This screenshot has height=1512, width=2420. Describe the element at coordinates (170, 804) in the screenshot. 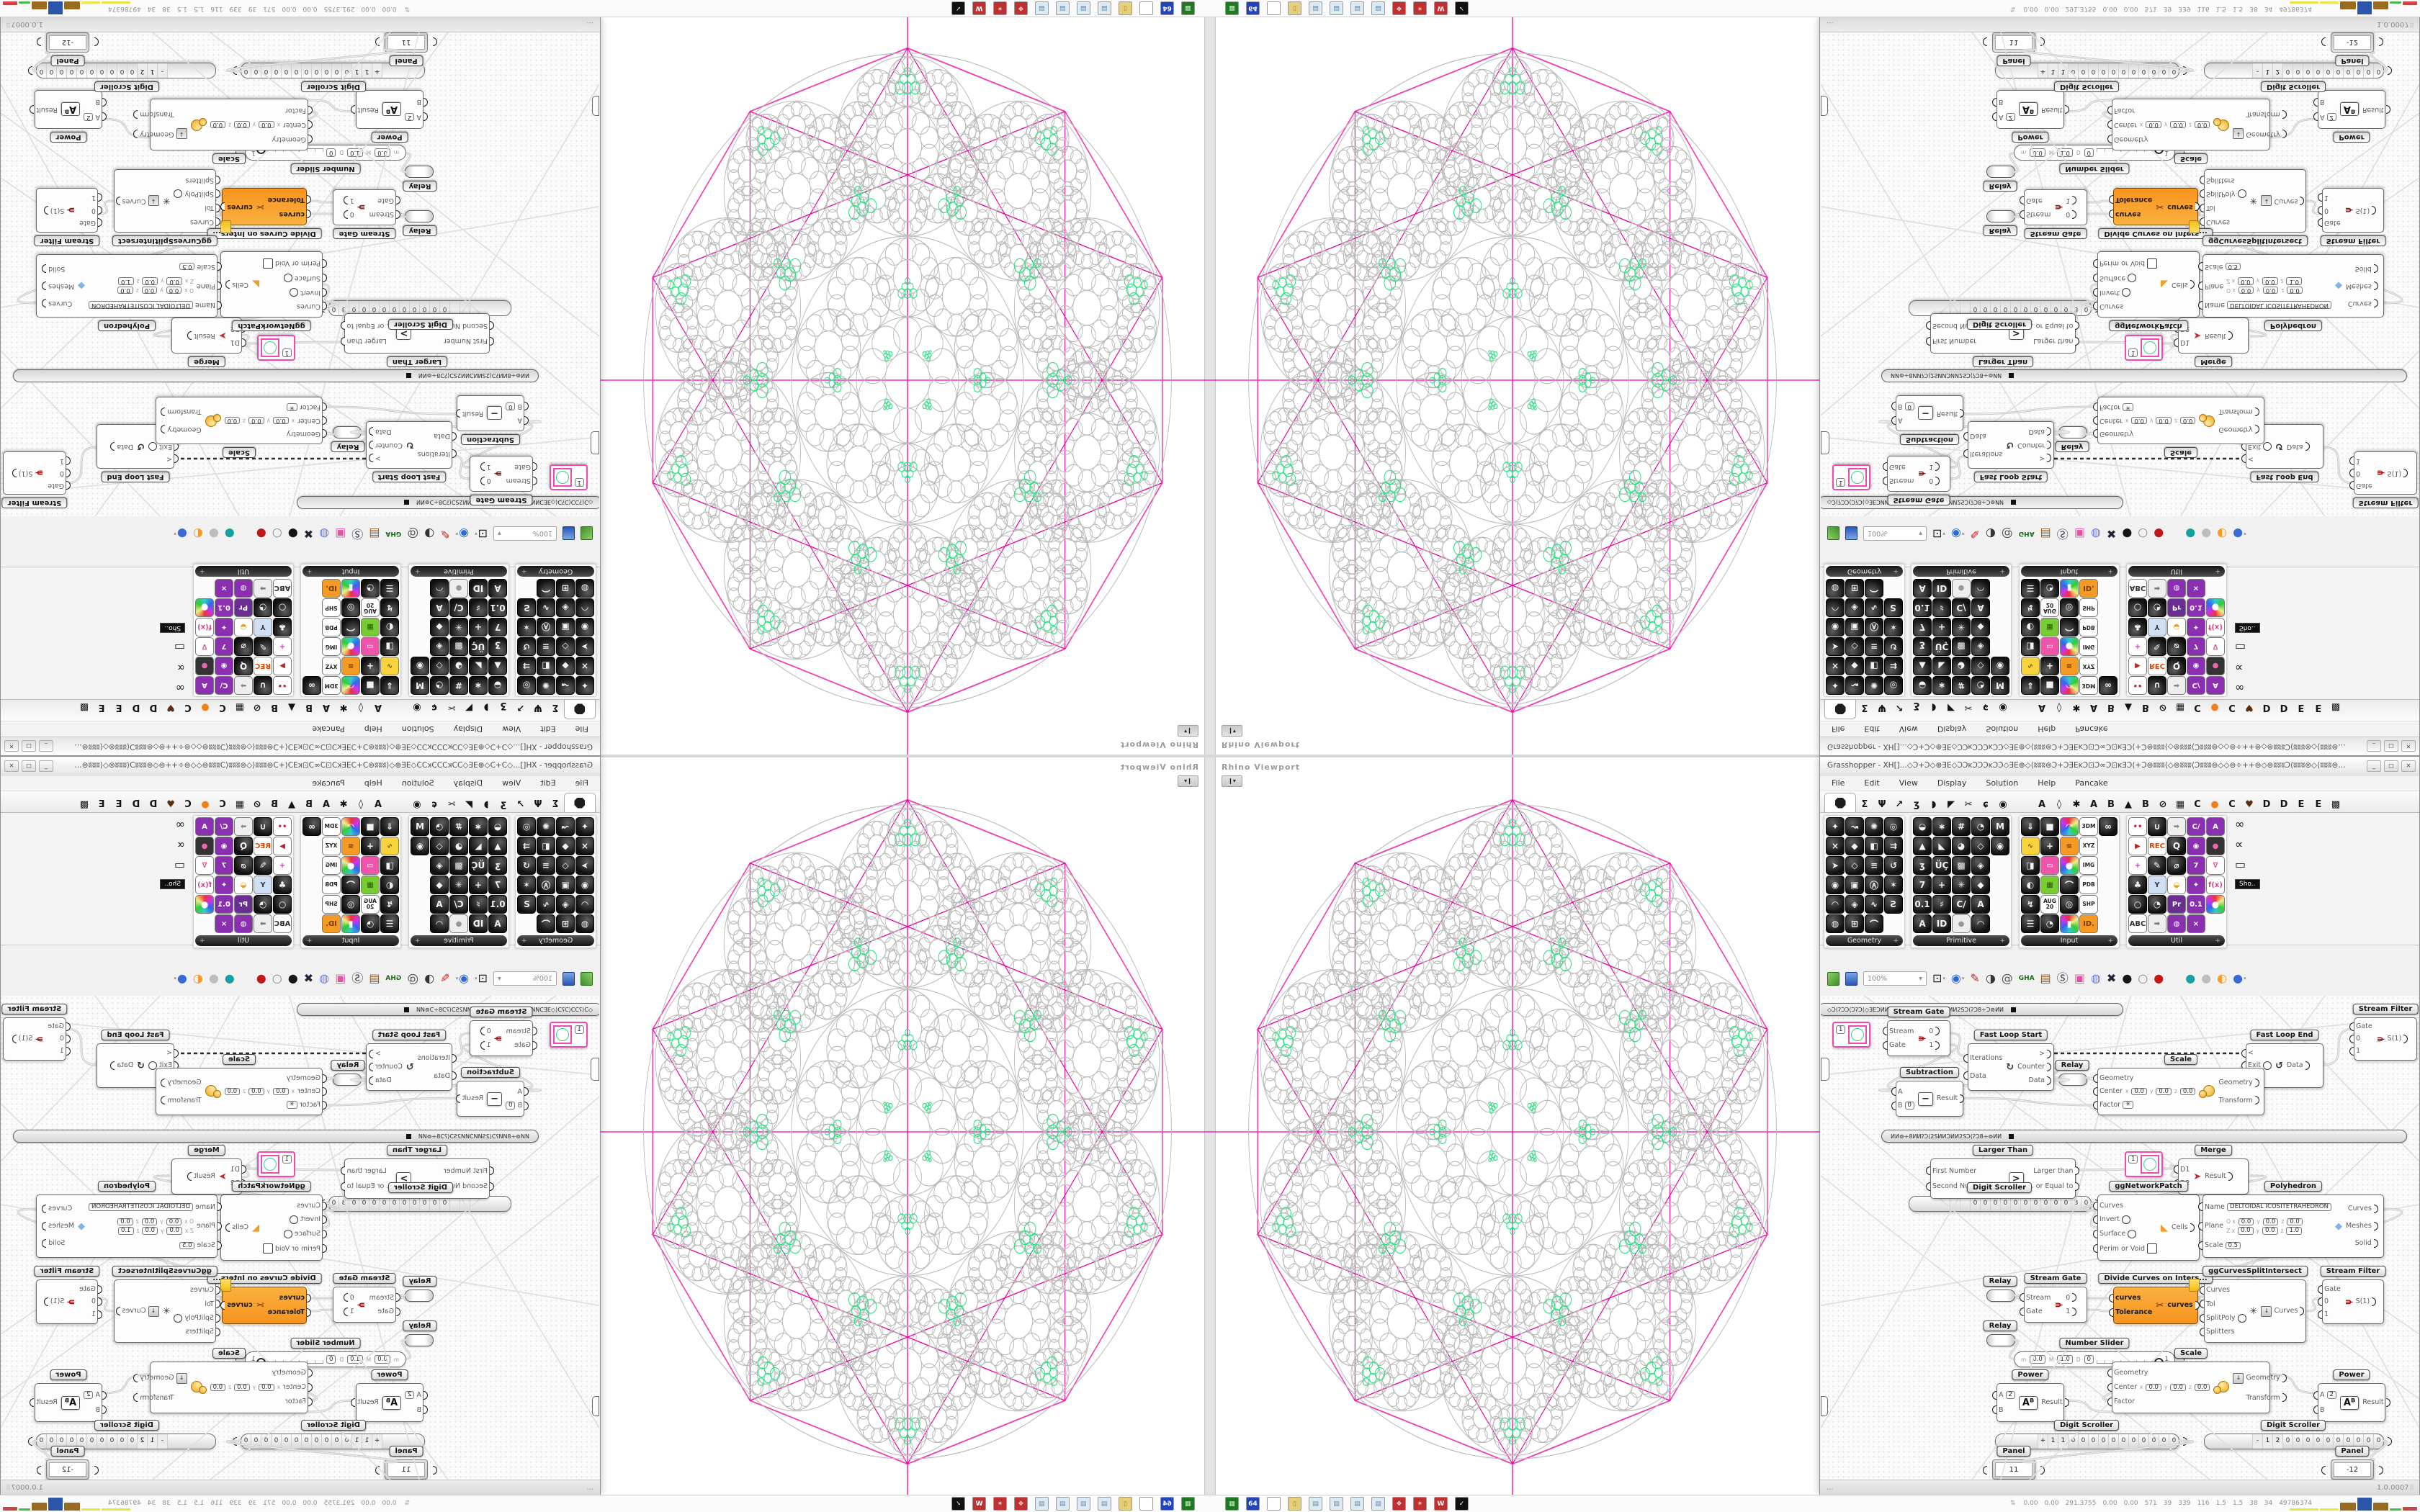

I see `tab-category-23: ♥` at that location.